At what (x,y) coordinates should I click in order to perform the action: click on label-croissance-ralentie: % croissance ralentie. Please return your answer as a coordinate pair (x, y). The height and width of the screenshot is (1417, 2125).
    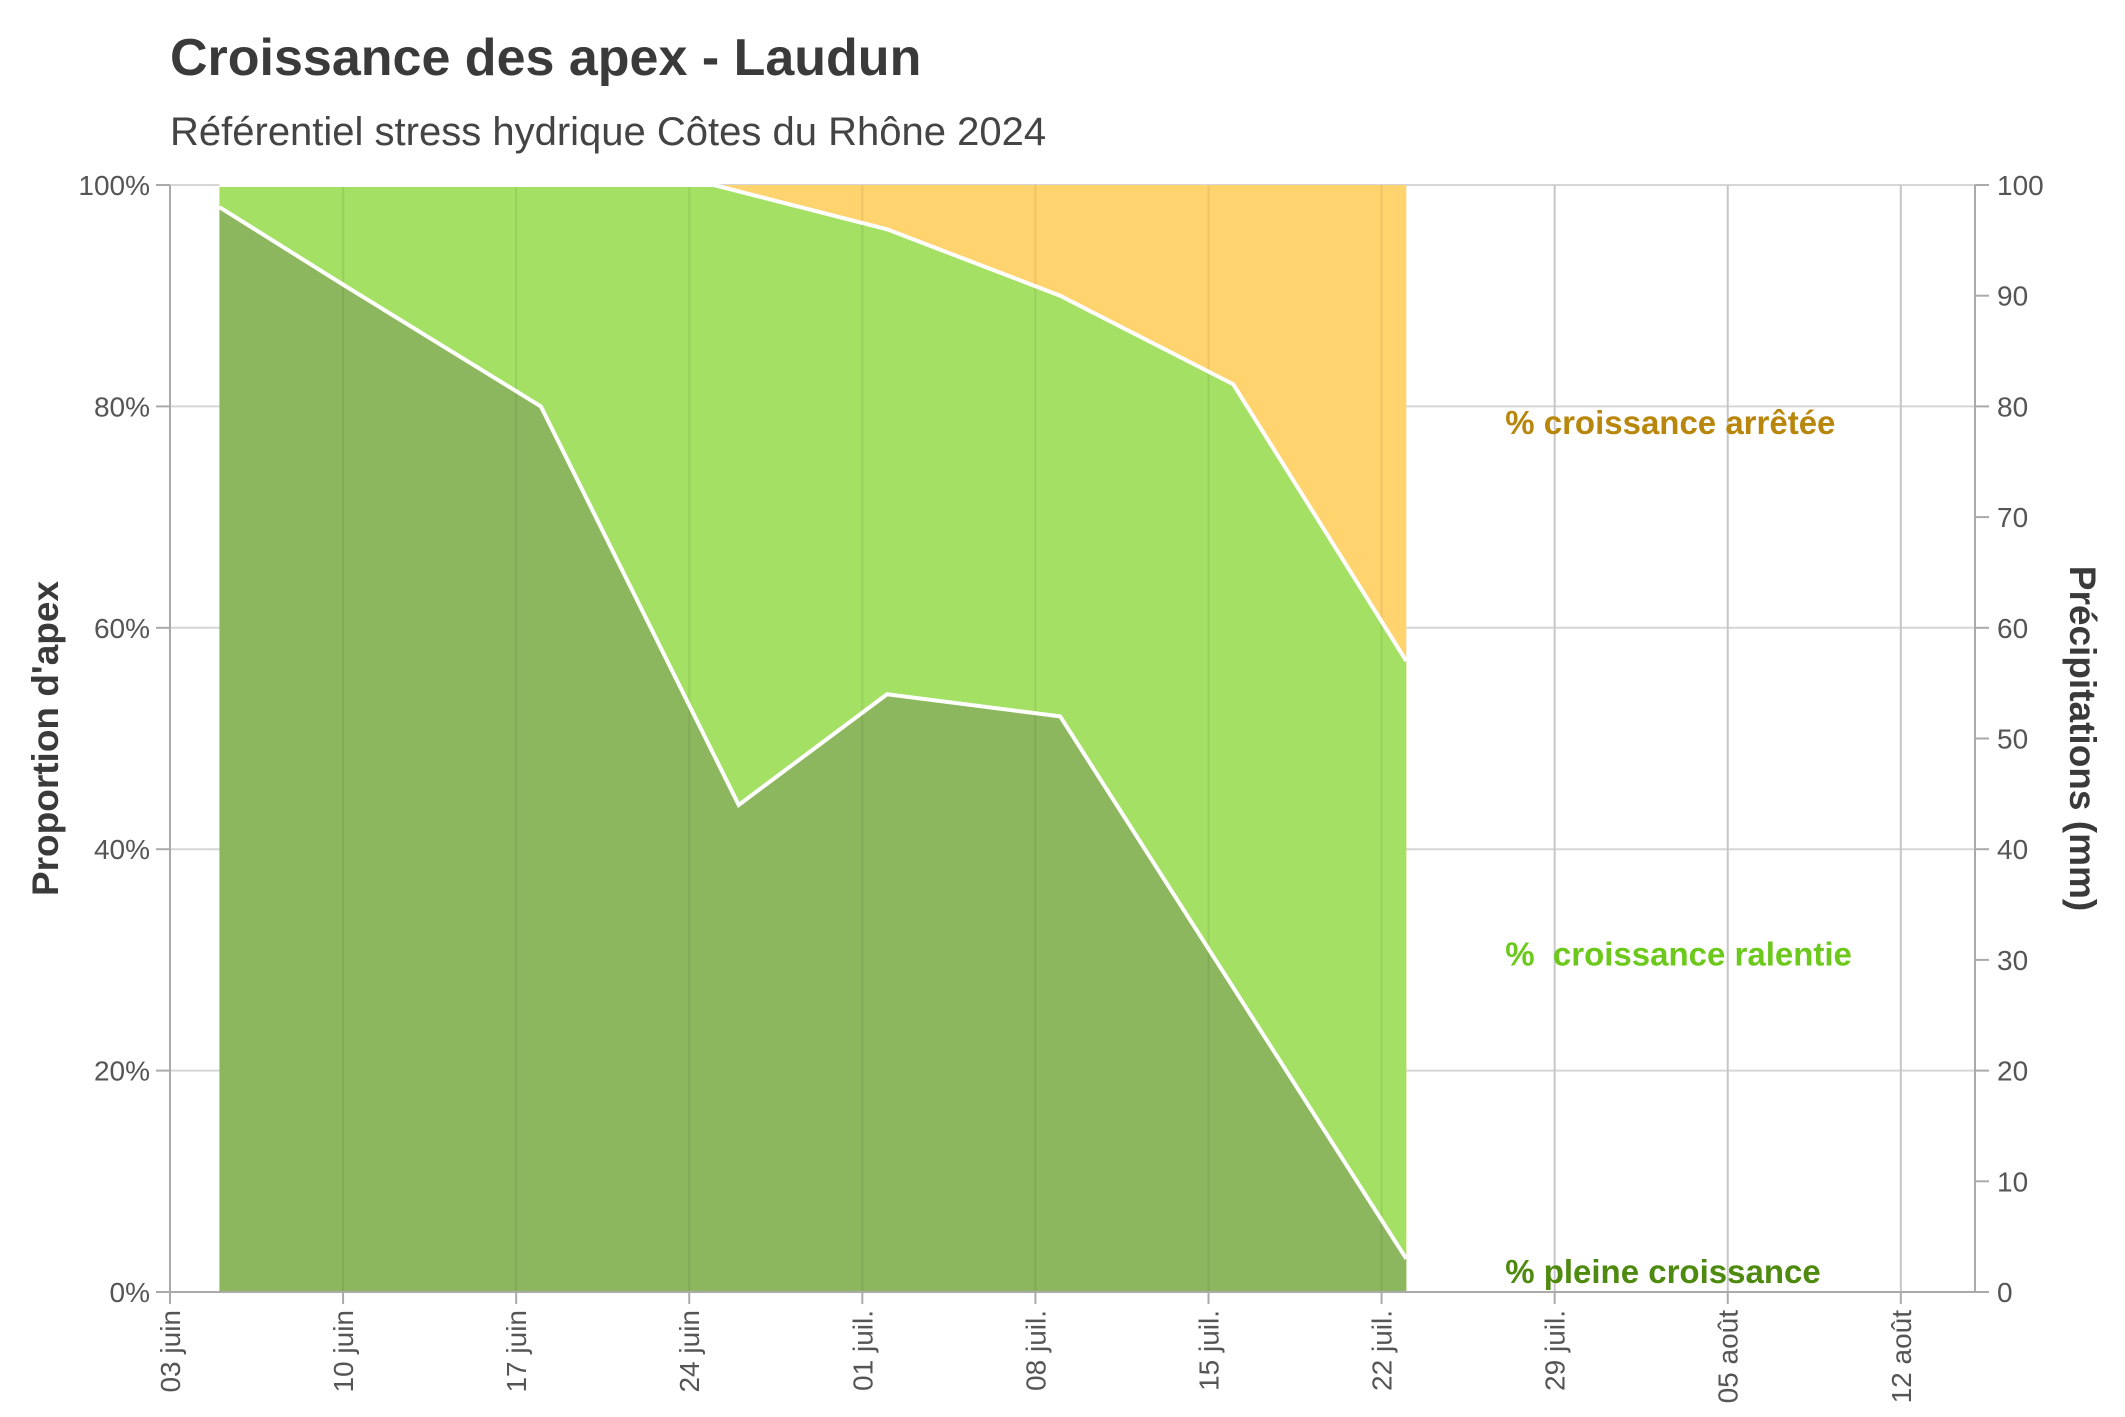
    Looking at the image, I should click on (1678, 953).